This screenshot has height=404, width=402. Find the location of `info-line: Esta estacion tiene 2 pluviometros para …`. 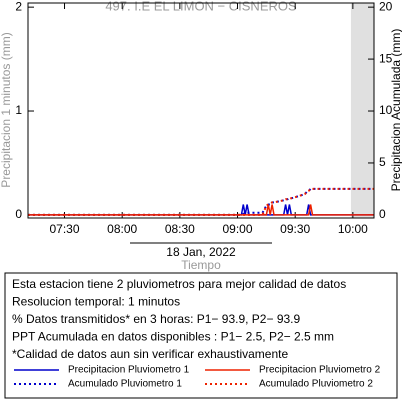

info-line: Esta estacion tiene 2 pluviometros para … is located at coordinates (179, 284).